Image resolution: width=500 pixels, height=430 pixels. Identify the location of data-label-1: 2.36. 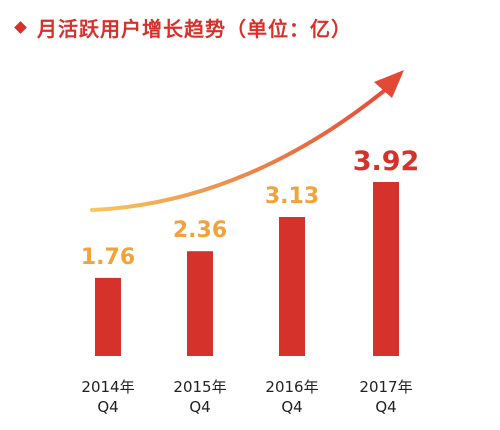
(200, 230).